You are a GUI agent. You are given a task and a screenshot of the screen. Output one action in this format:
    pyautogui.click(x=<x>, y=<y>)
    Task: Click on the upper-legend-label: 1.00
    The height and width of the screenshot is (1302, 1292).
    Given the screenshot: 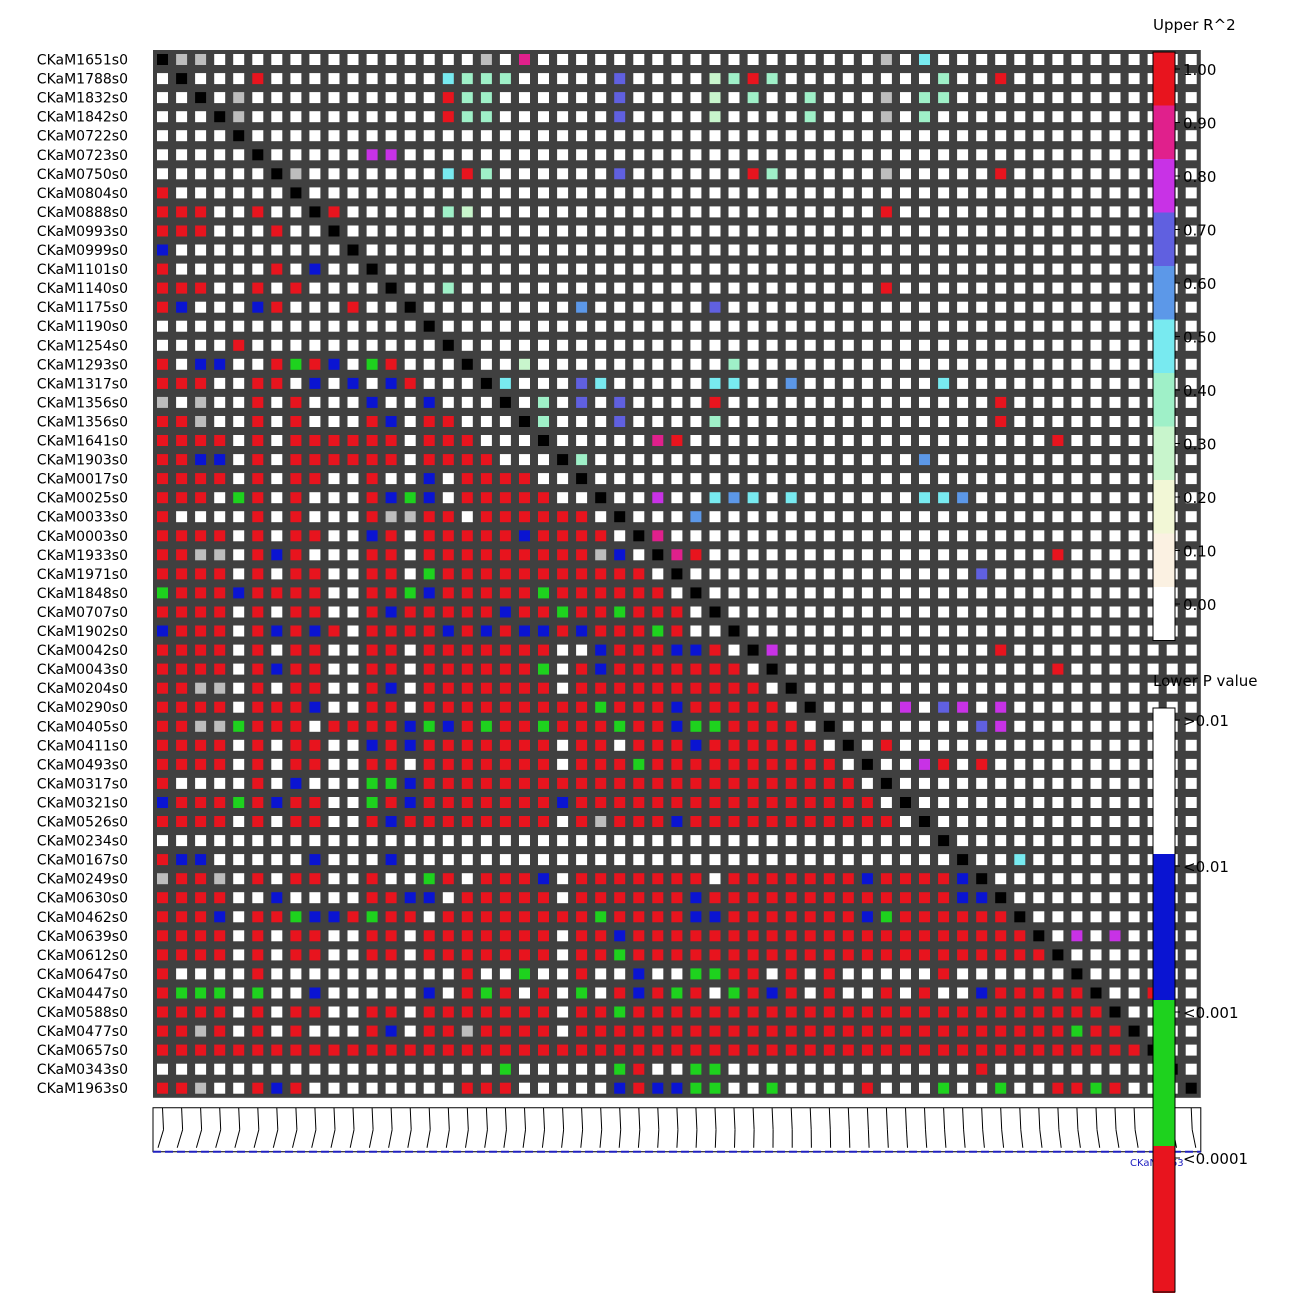 What is the action you would take?
    pyautogui.click(x=1199, y=70)
    